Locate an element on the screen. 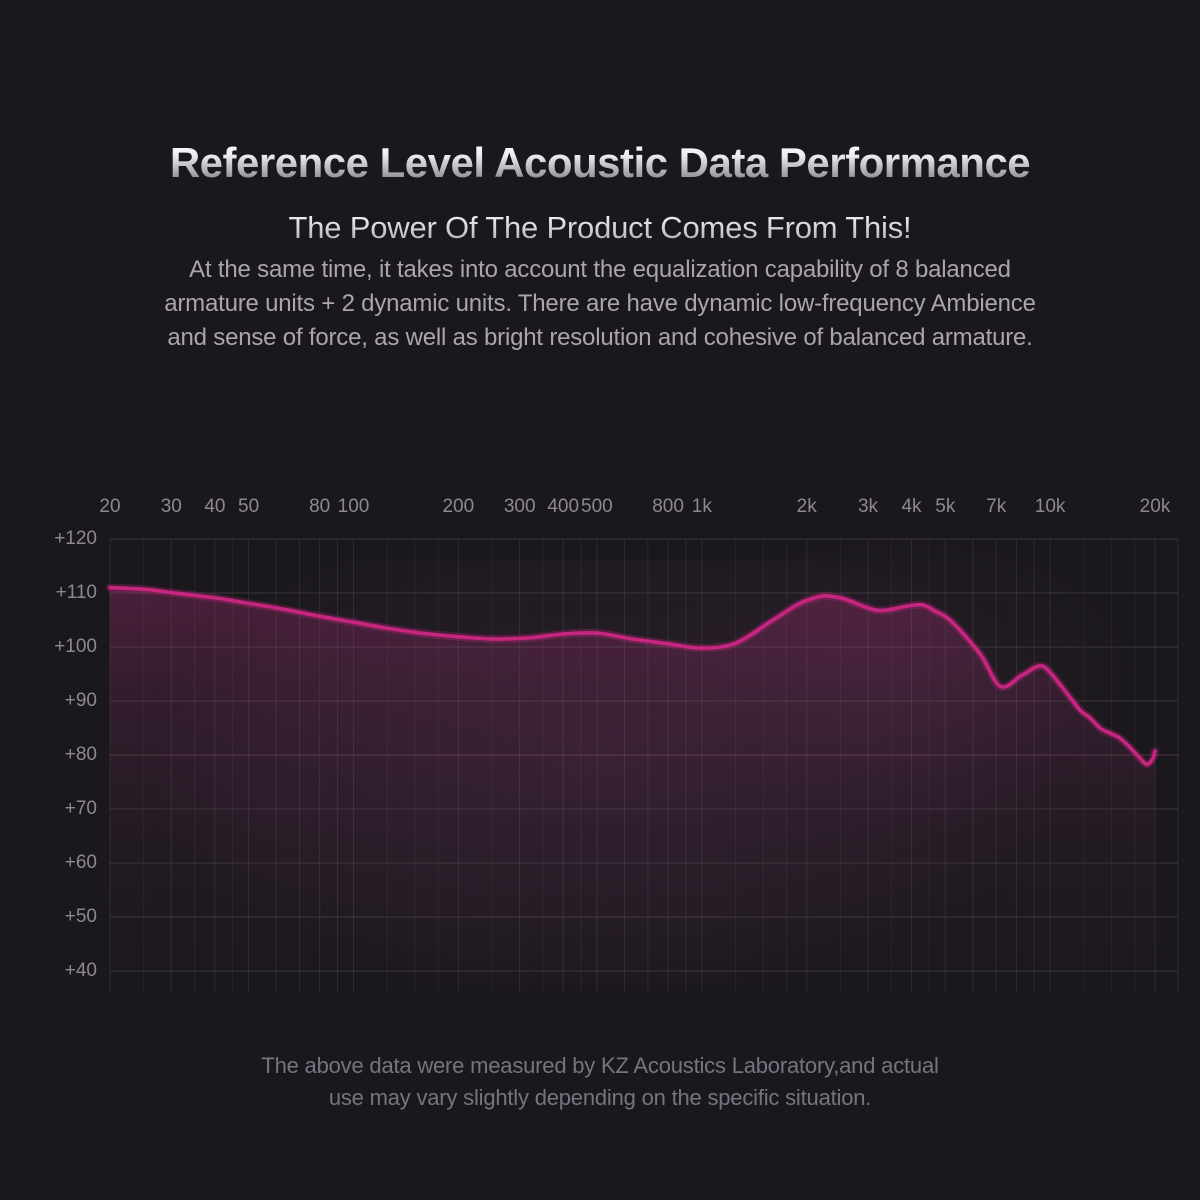 The image size is (1200, 1200). x-tick-label-200: 200 is located at coordinates (458, 506).